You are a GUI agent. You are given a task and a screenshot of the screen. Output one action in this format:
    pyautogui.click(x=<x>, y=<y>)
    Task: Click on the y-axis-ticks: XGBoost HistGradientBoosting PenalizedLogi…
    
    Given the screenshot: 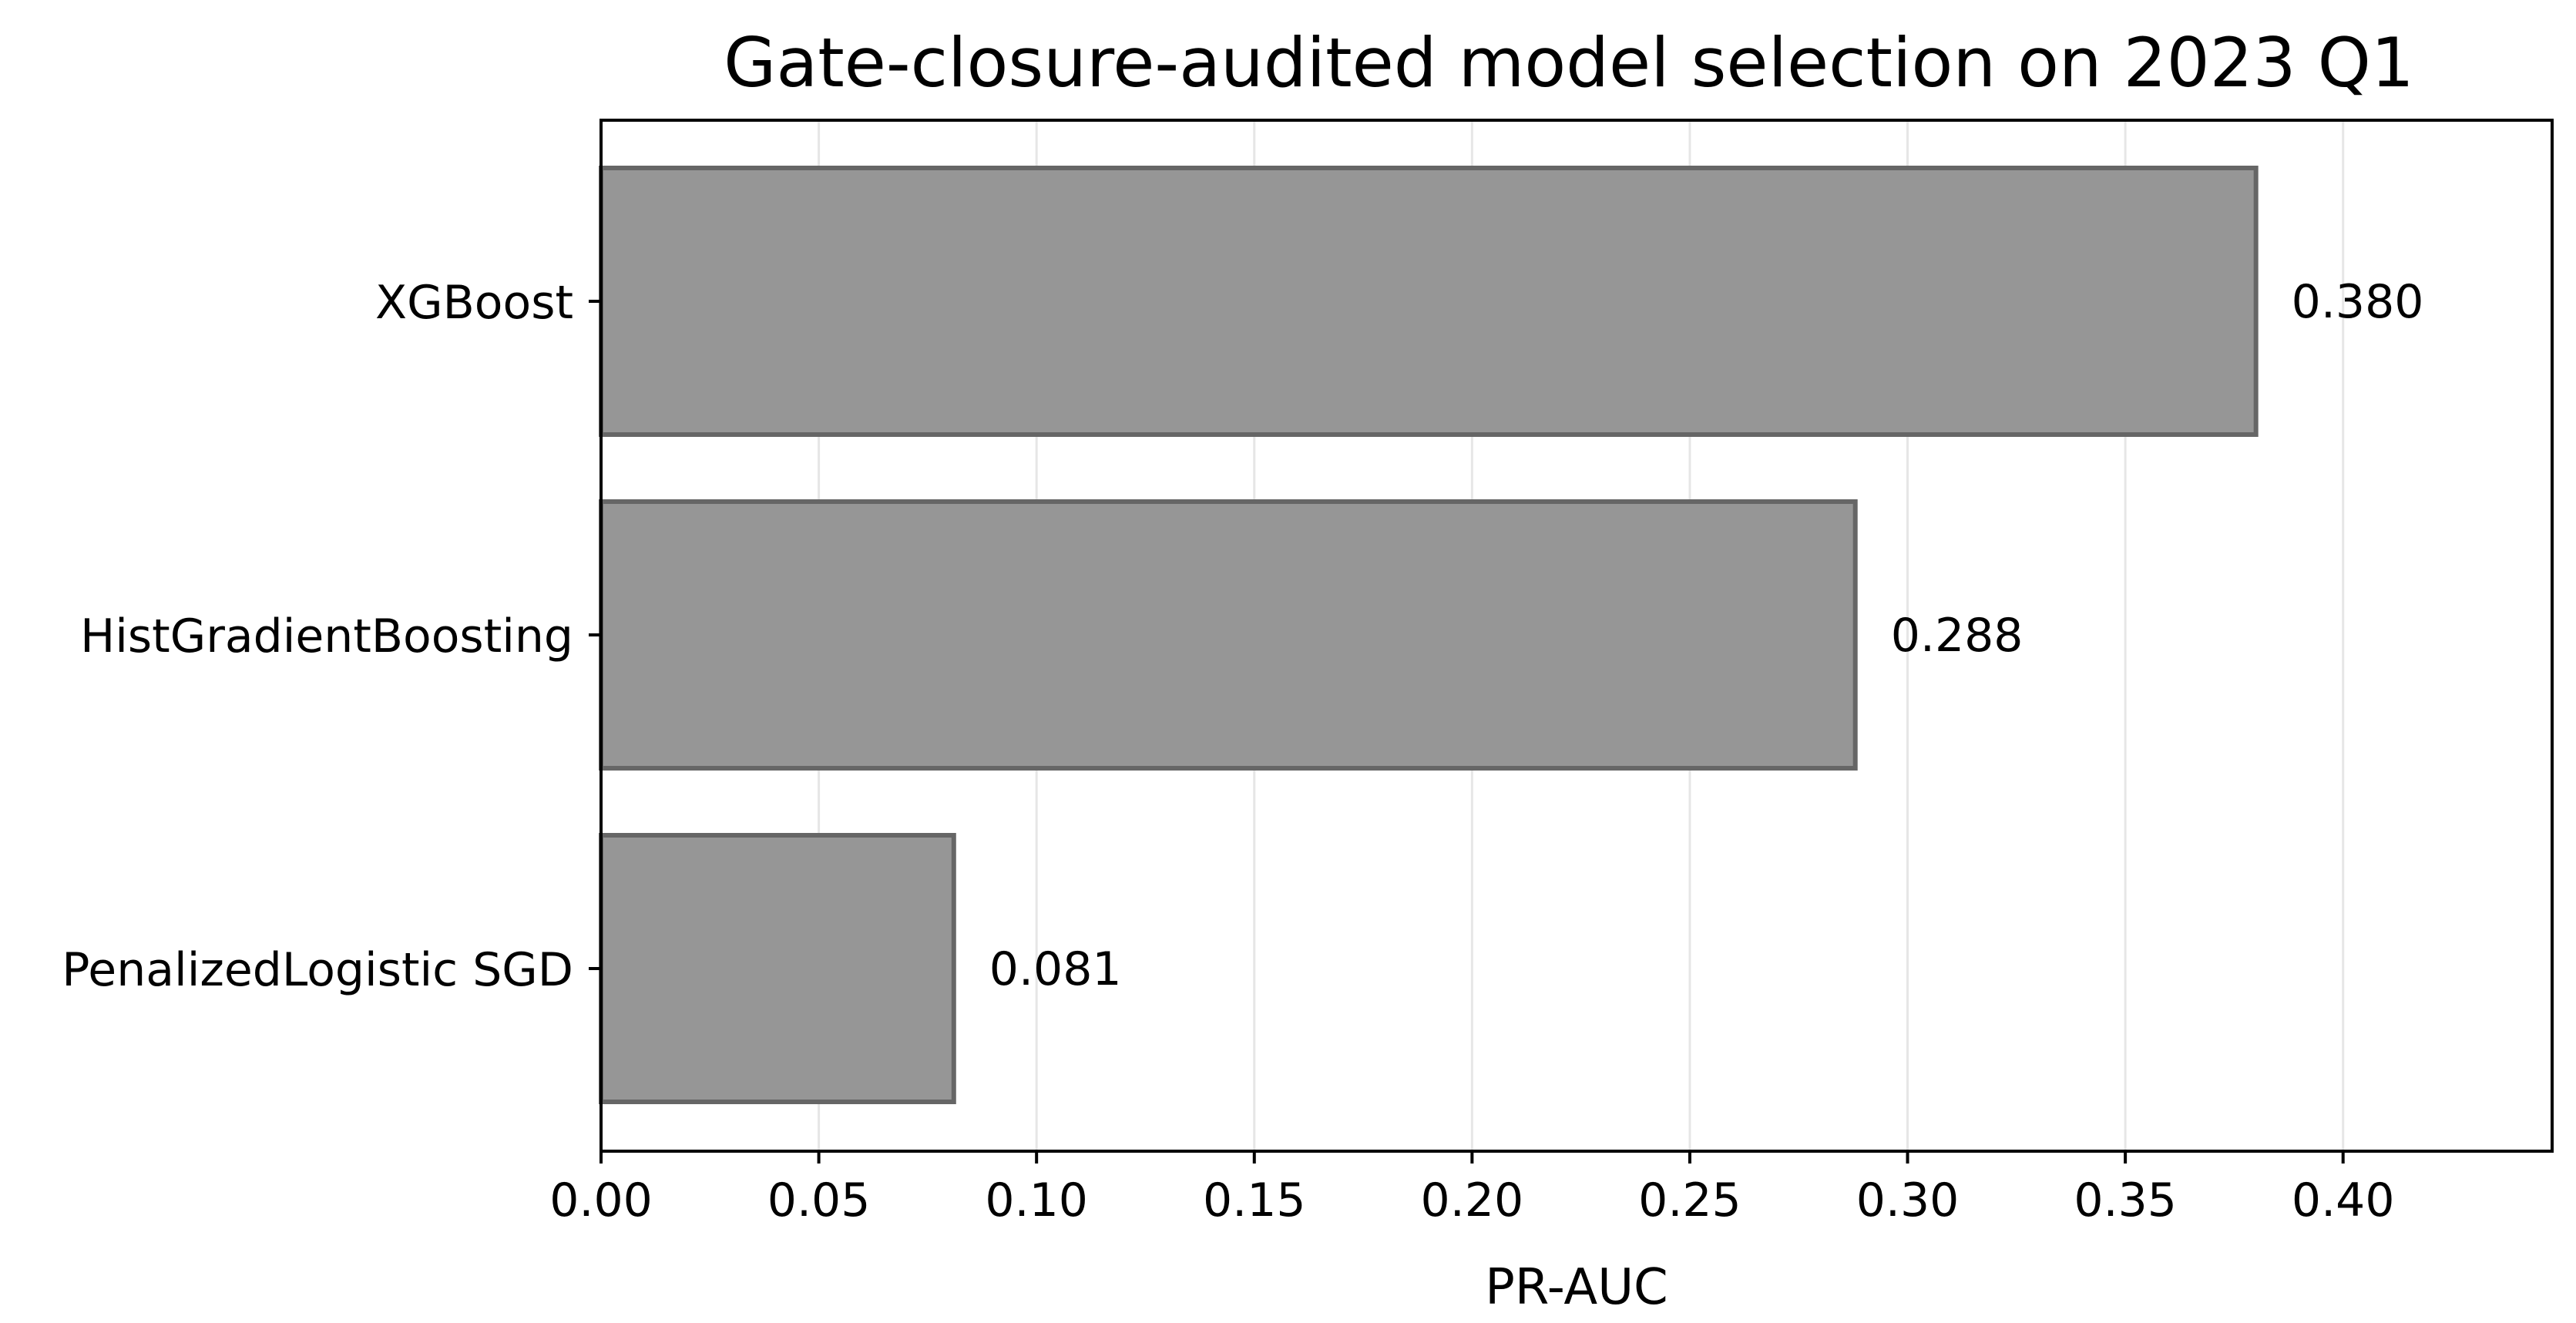 What is the action you would take?
    pyautogui.click(x=331, y=636)
    